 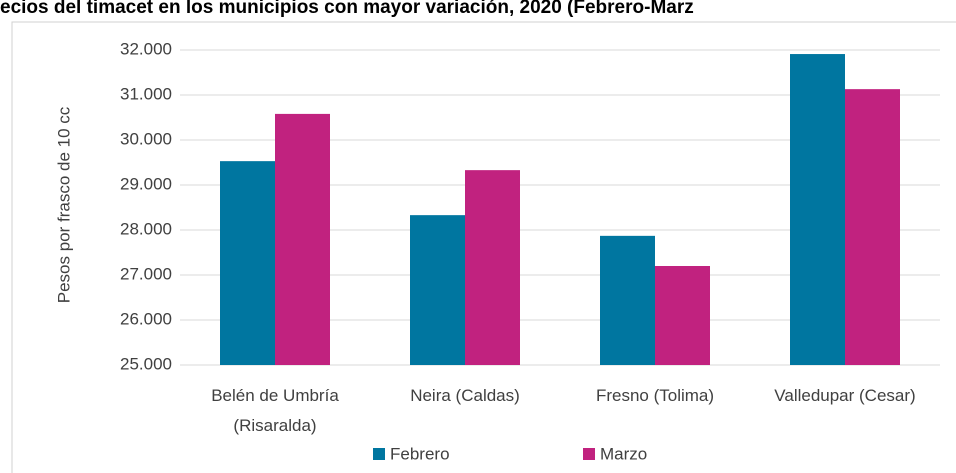 What do you see at coordinates (146, 363) in the screenshot?
I see `y-tick-label: 25.000` at bounding box center [146, 363].